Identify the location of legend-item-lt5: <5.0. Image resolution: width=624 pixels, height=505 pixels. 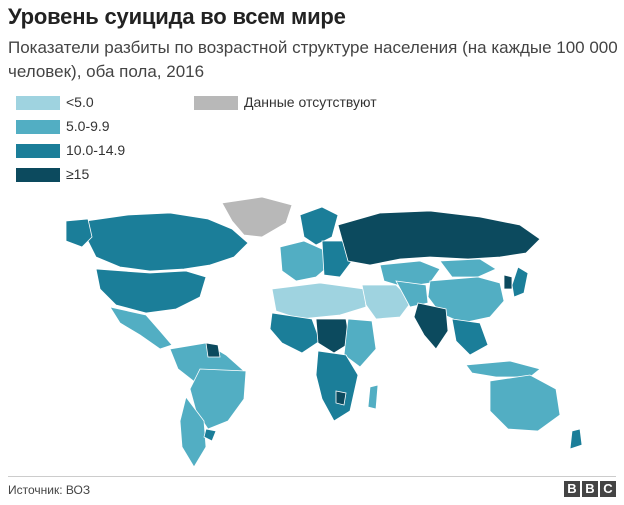
(108, 105).